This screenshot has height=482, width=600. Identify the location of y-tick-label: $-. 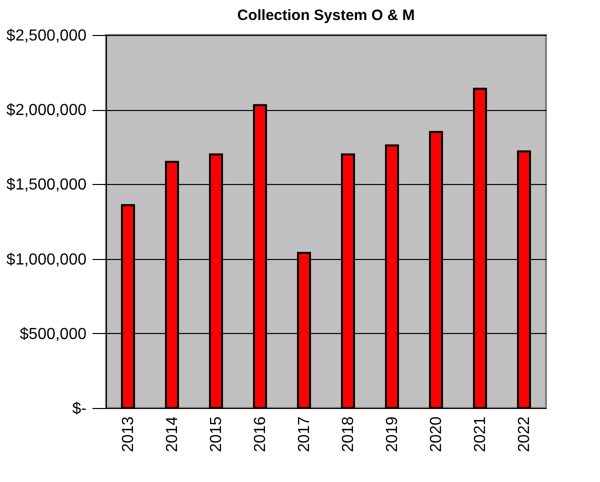
(79, 409).